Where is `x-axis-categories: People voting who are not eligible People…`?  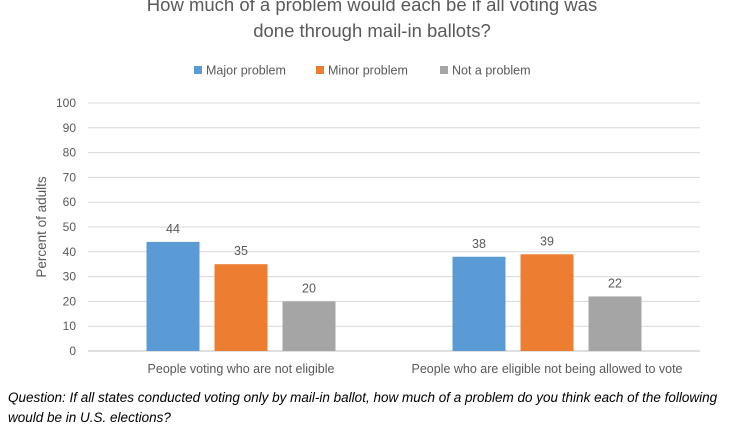
x-axis-categories: People voting who are not eligible People… is located at coordinates (415, 369).